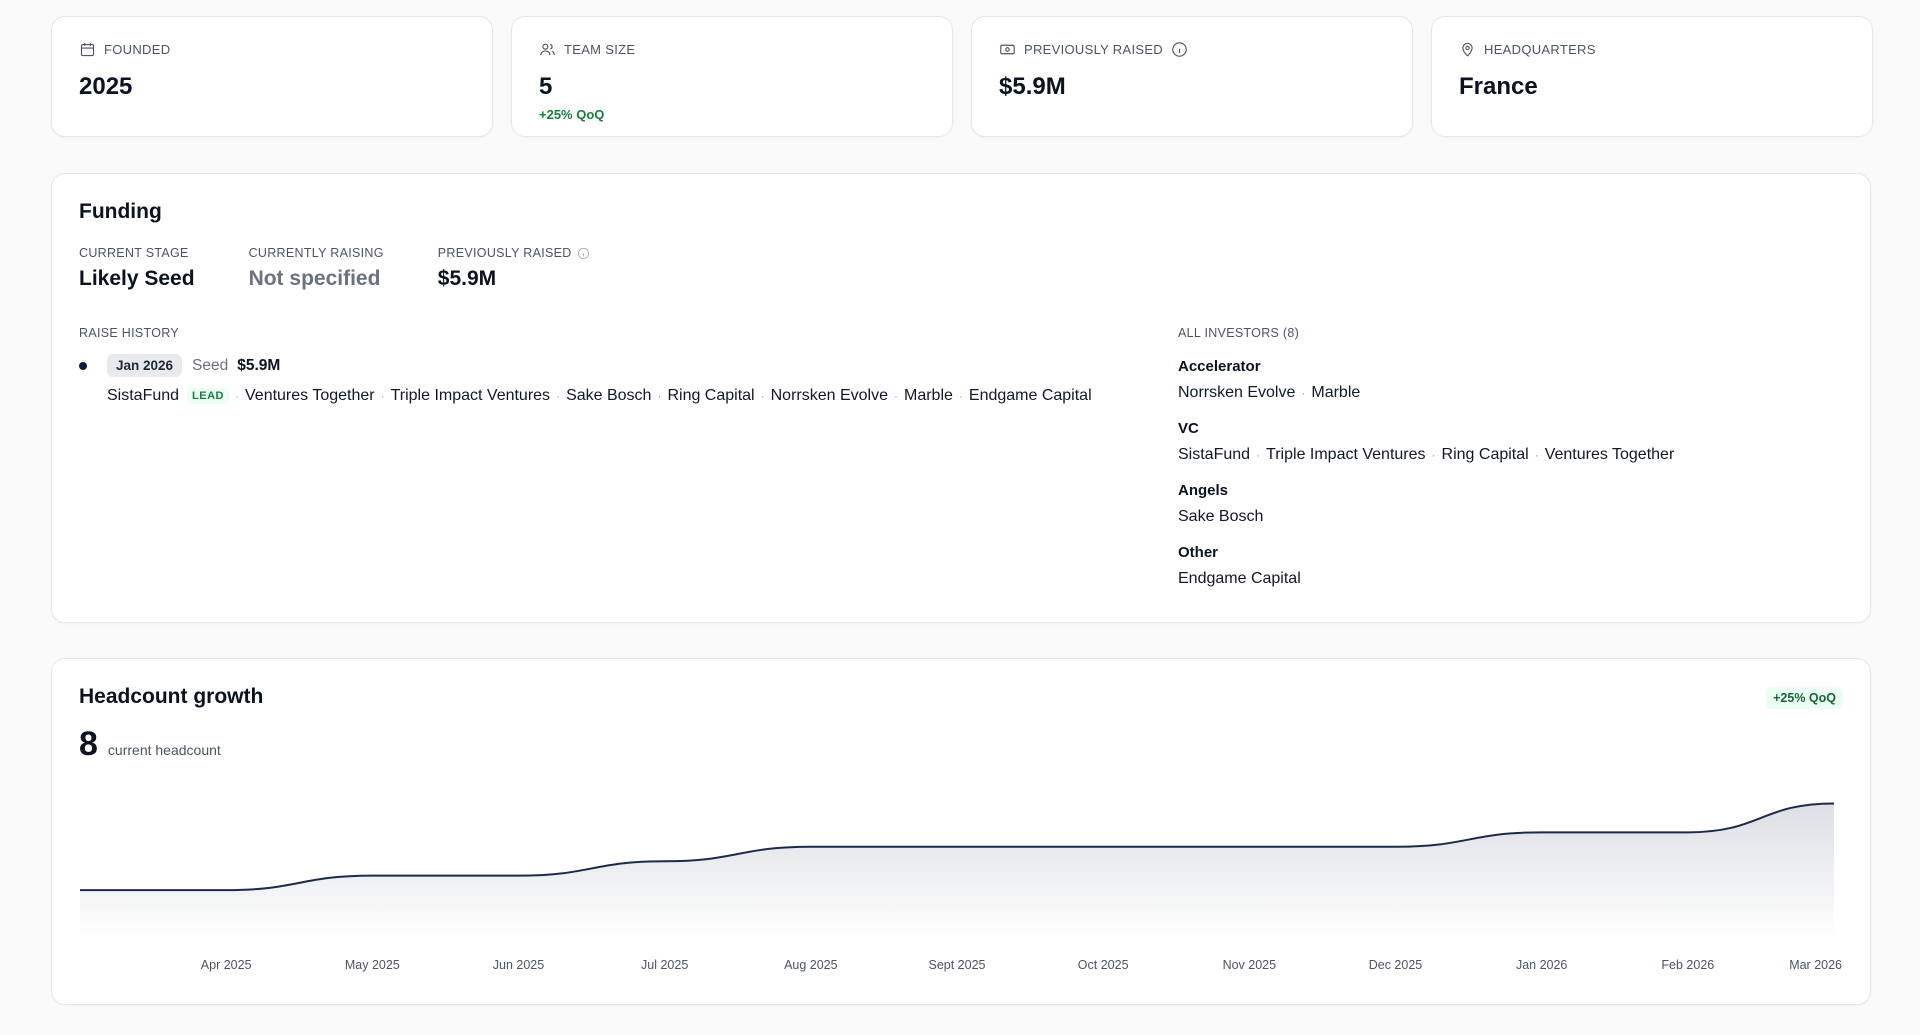 The image size is (1920, 1035). Describe the element at coordinates (1687, 965) in the screenshot. I see `x-tick-label: Feb 2026` at that location.